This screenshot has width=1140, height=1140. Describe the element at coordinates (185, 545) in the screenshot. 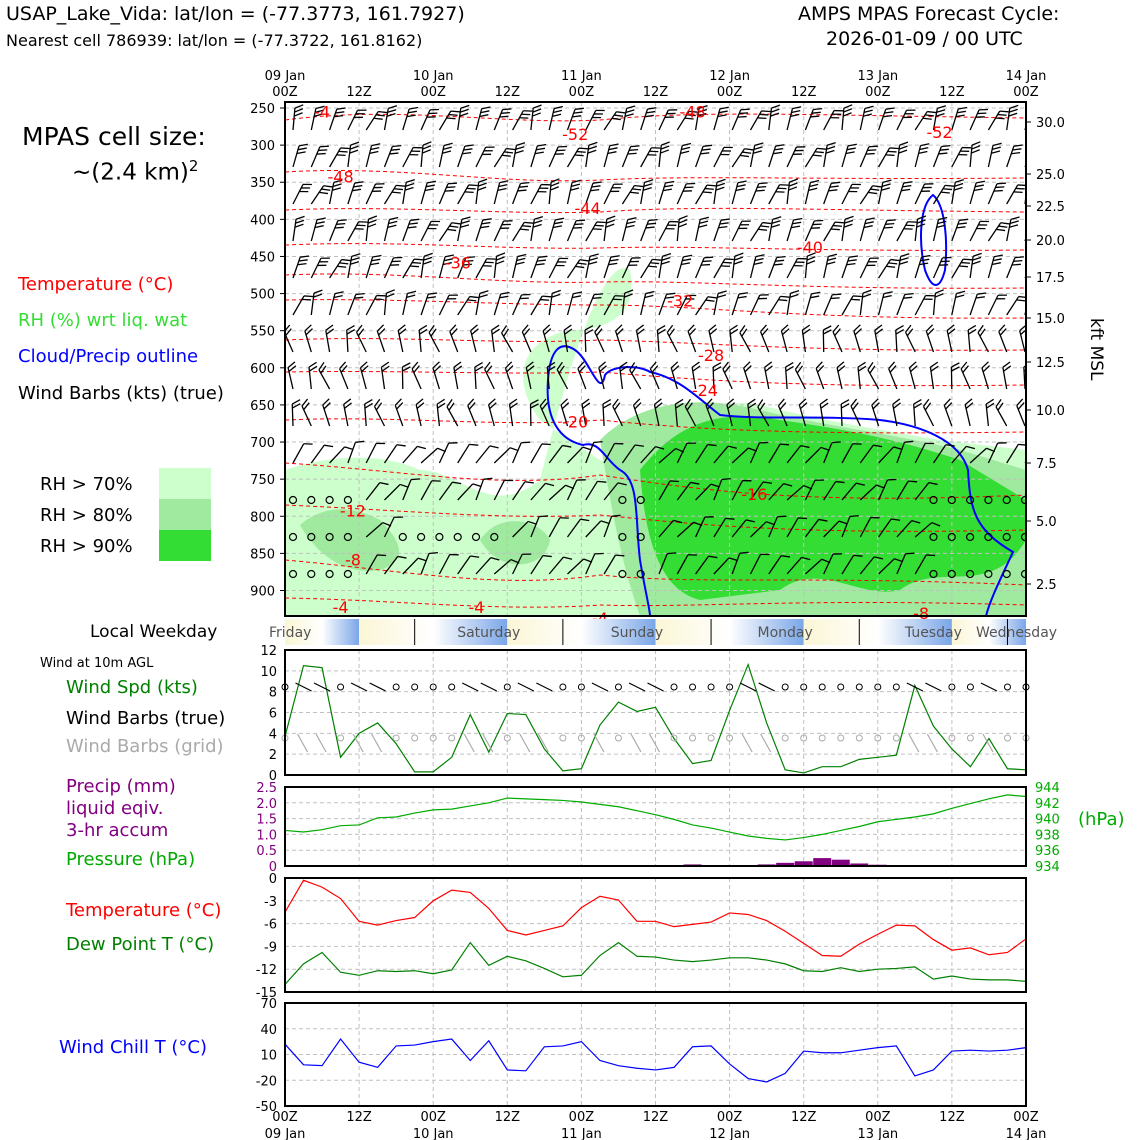

I see `legend-rh90-swatch` at that location.